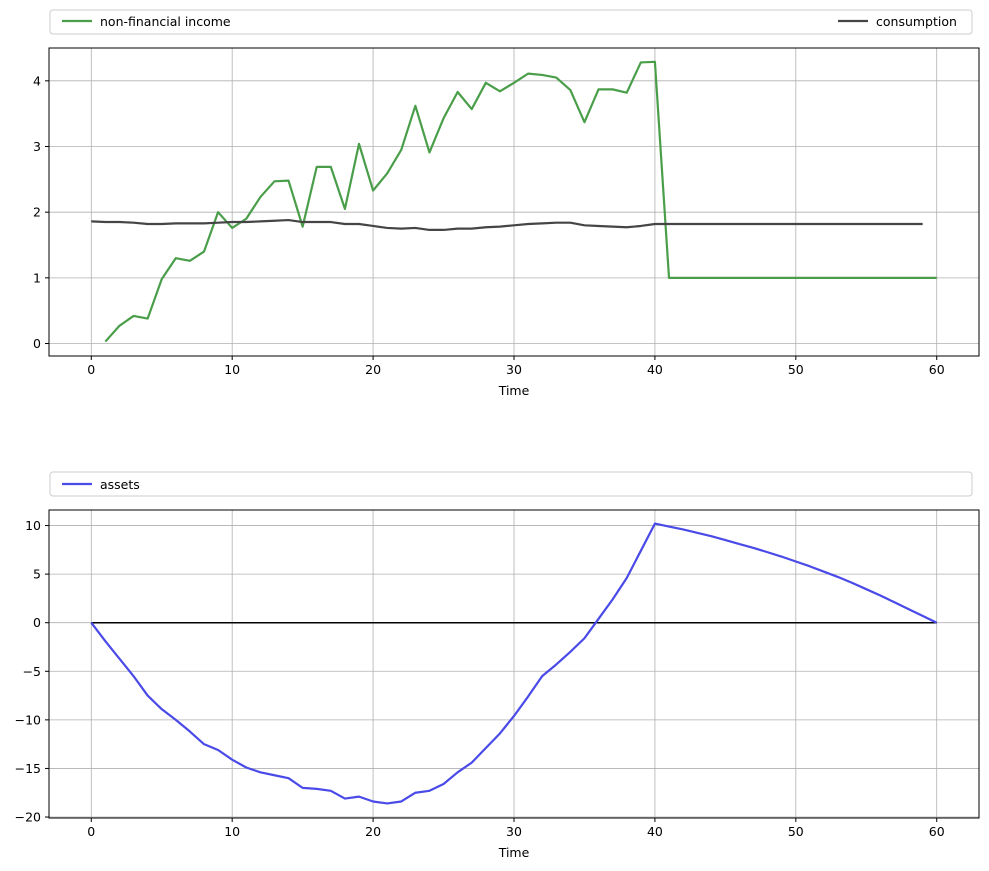 This screenshot has width=989, height=871. I want to click on y-tick-label: −5, so click(32, 671).